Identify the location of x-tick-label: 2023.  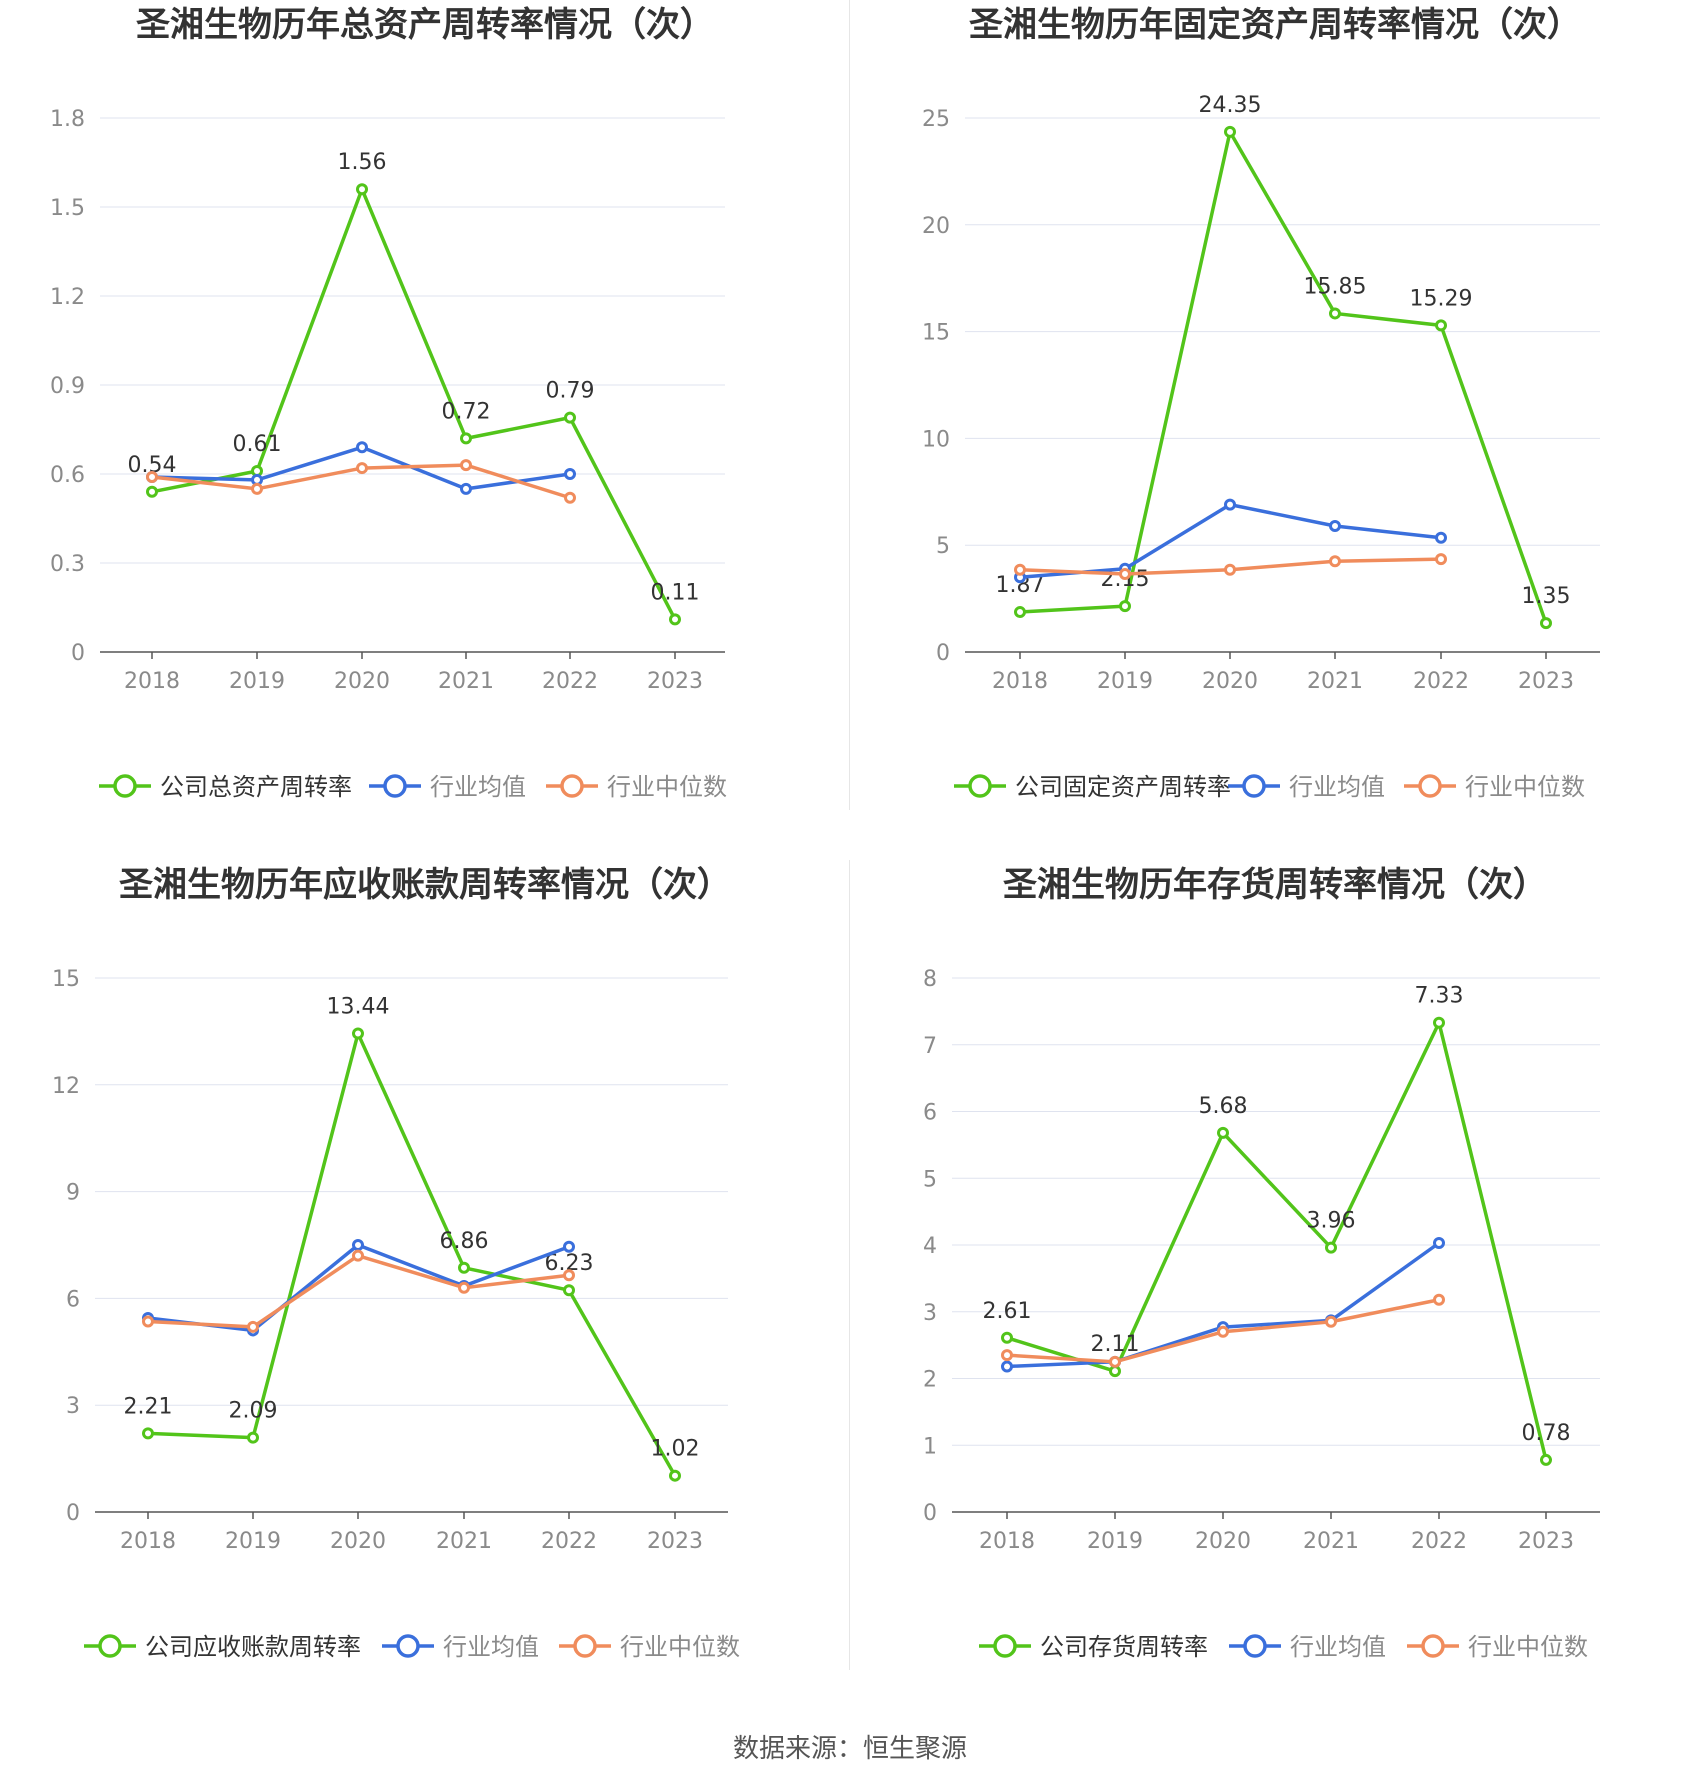
(1546, 681).